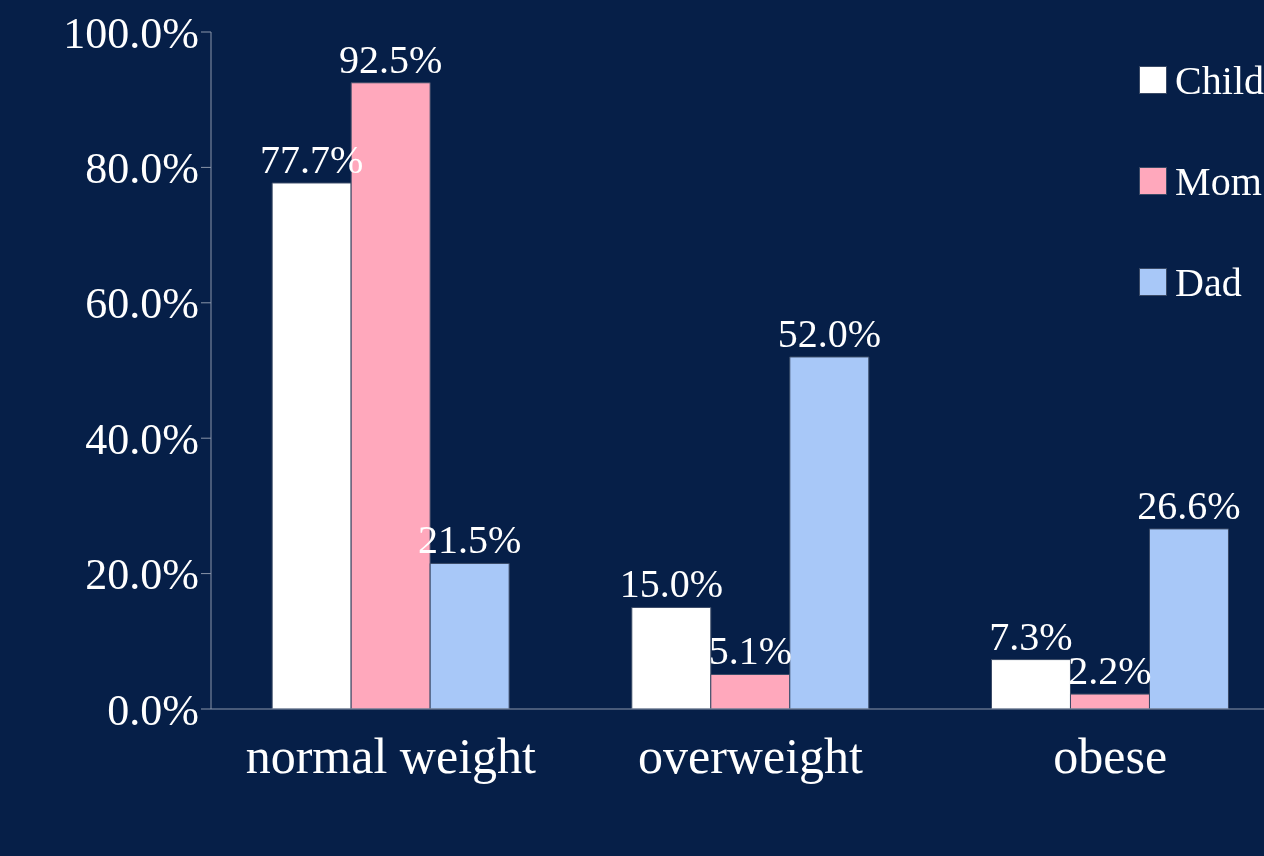  What do you see at coordinates (1219, 80) in the screenshot?
I see `legend-label: Child` at bounding box center [1219, 80].